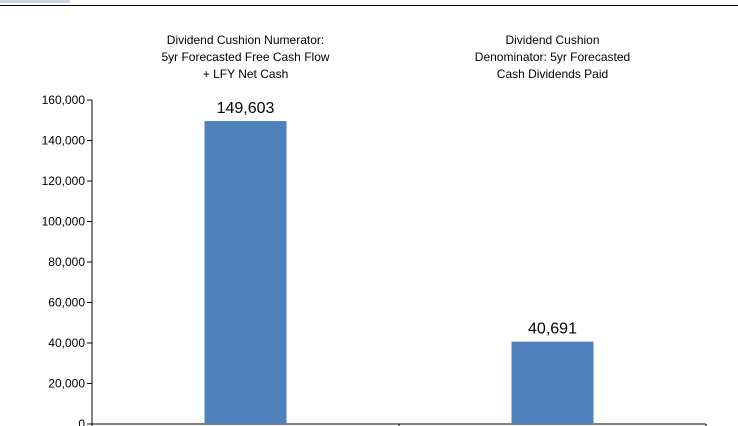 The width and height of the screenshot is (738, 426). Describe the element at coordinates (64, 222) in the screenshot. I see `y-tick-label: 100,000` at that location.